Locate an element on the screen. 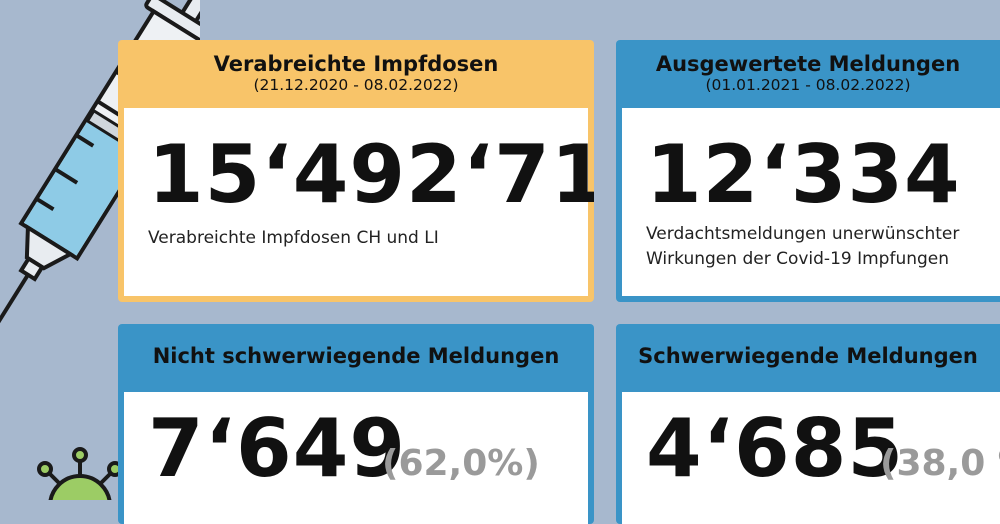 The height and width of the screenshot is (524, 1000). serious-percent: (38,0 %) is located at coordinates (940, 463).